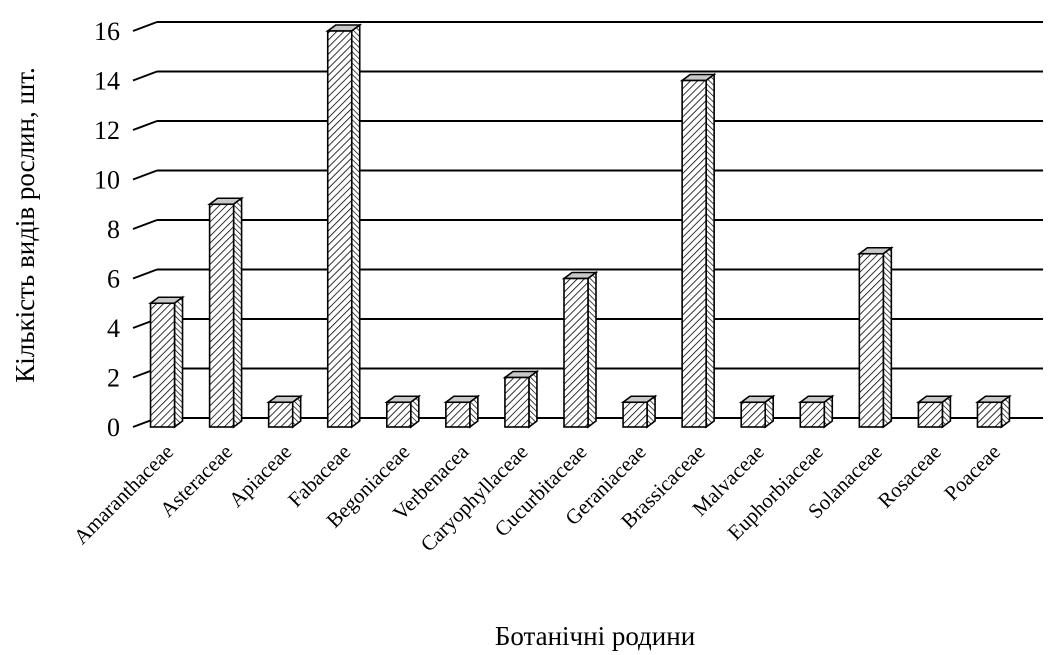  What do you see at coordinates (113, 427) in the screenshot?
I see `y-tick-label: 0` at bounding box center [113, 427].